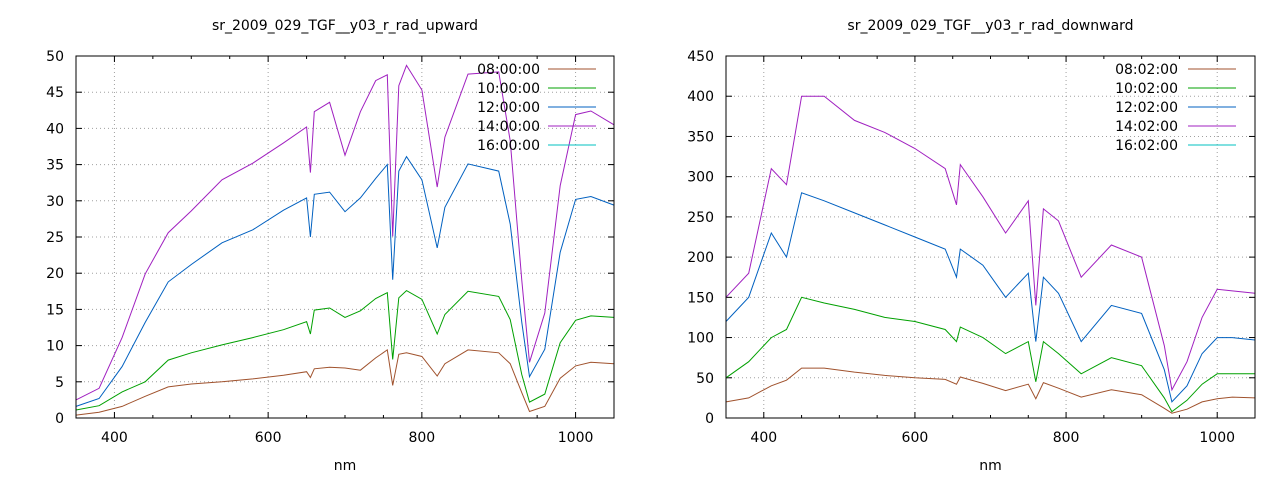 This screenshot has height=480, width=1280. What do you see at coordinates (700, 218) in the screenshot?
I see `y-tick-label: 250` at bounding box center [700, 218].